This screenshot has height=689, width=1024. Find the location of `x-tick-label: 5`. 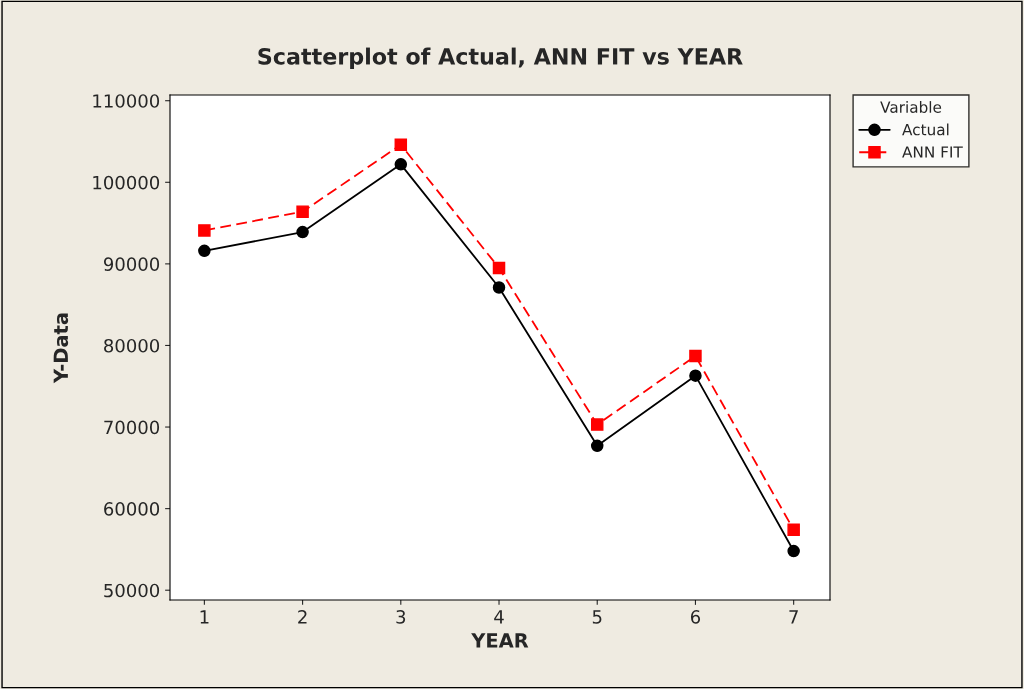

x-tick-label: 5 is located at coordinates (597, 617).